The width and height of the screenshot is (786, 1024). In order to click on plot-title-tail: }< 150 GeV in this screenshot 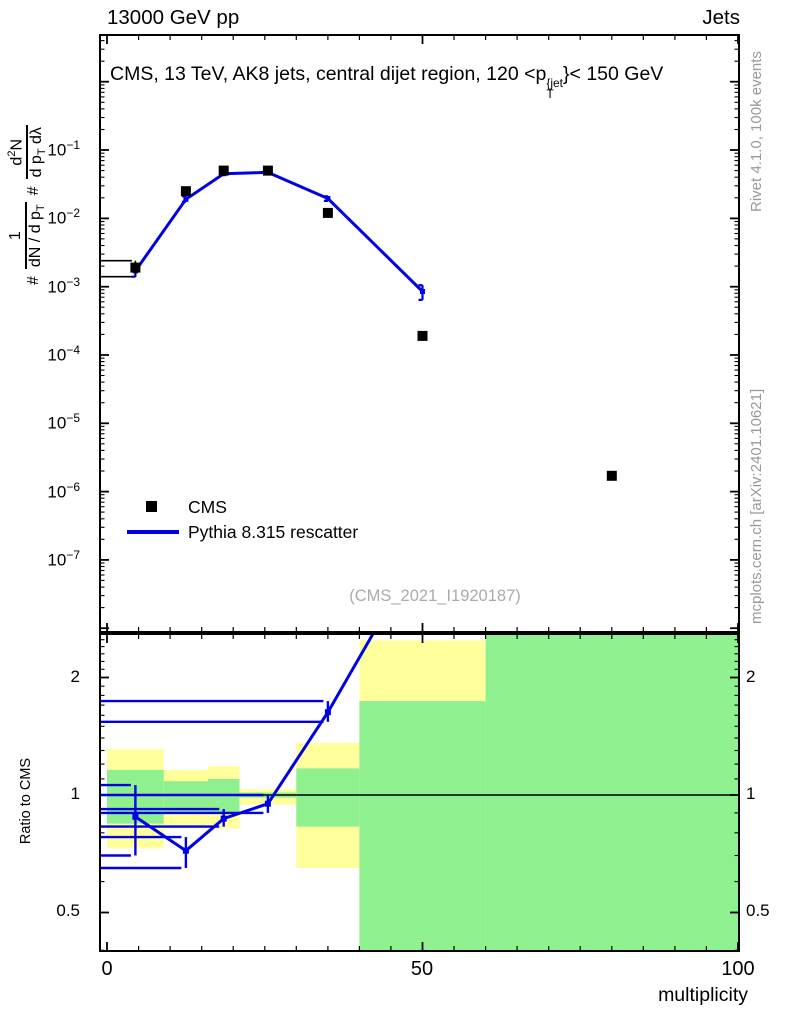, I will do `click(613, 74)`.